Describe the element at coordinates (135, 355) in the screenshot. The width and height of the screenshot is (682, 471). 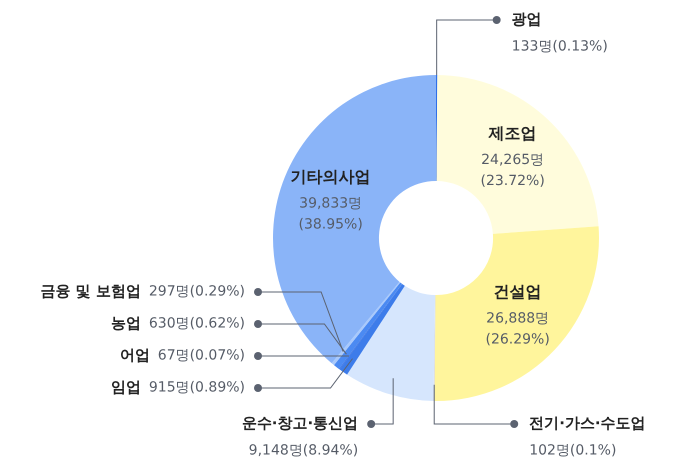
I see `slice-label: 어업` at that location.